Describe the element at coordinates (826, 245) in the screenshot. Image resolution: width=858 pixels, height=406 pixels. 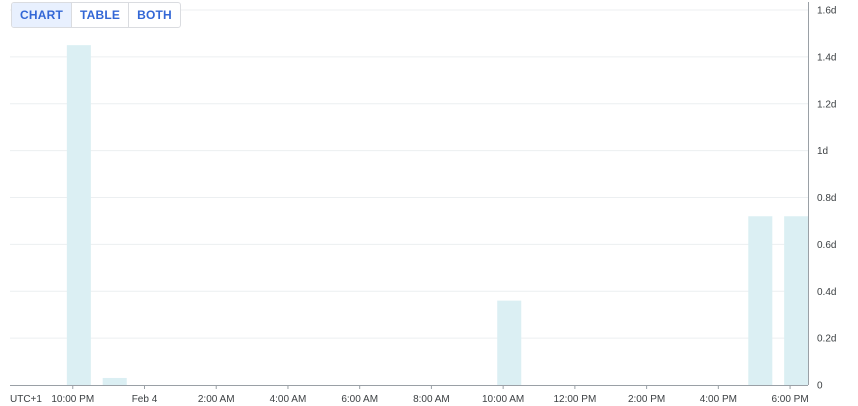
I see `y-tick-label: 0.6d` at that location.